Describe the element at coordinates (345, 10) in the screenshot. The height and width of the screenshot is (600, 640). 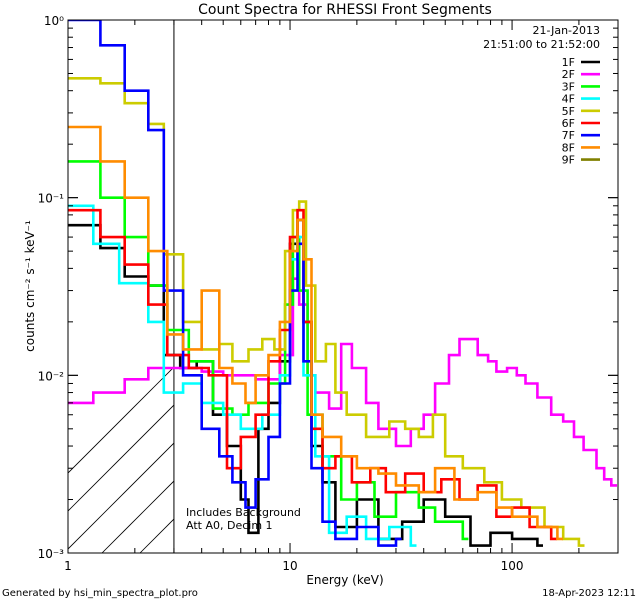
I see `chart-title: Count Spectra for RHESSI Front Segments` at that location.